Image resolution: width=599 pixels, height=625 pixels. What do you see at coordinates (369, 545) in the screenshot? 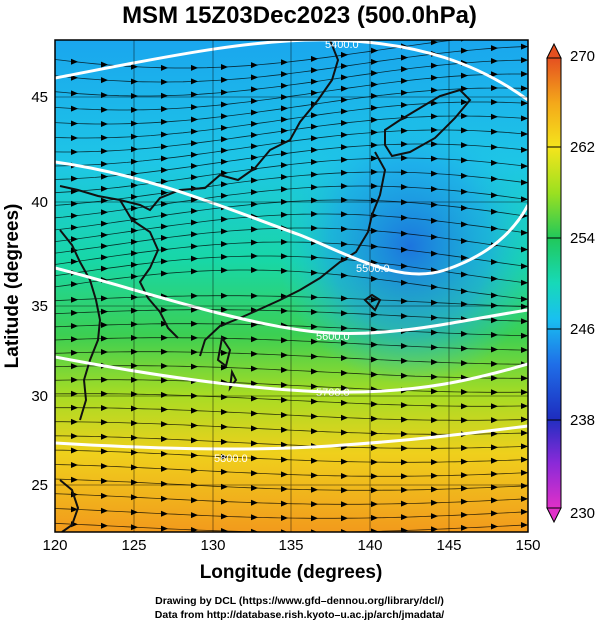
I see `x-tick-label: 140` at bounding box center [369, 545].